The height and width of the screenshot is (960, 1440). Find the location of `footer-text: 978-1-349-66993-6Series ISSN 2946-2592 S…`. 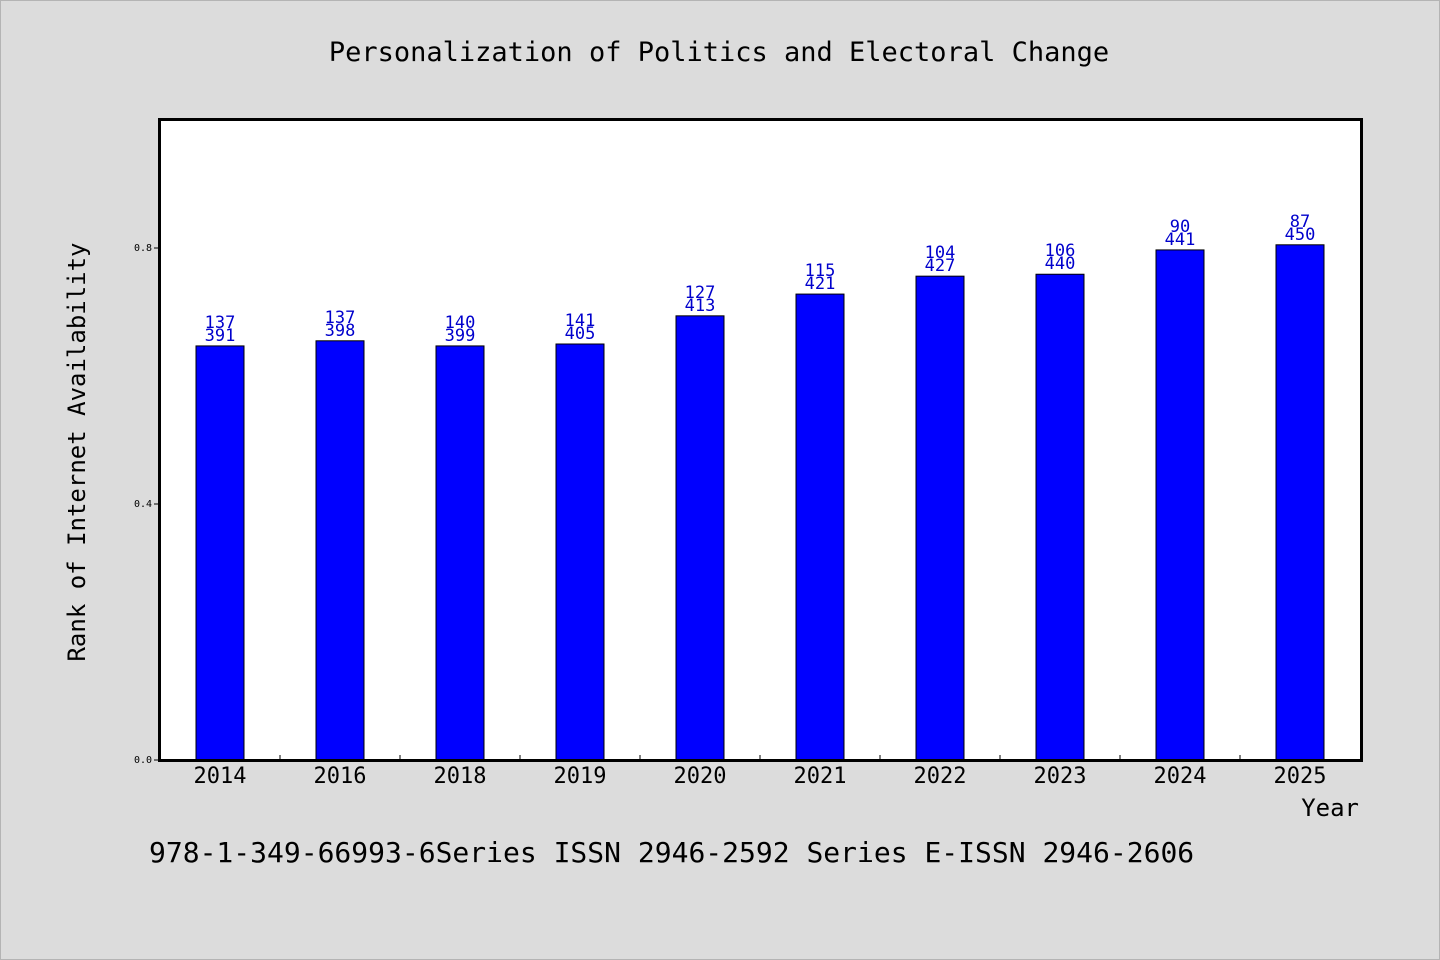

footer-text: 978-1-349-66993-6Series ISSN 2946-2592 S… is located at coordinates (671, 852).